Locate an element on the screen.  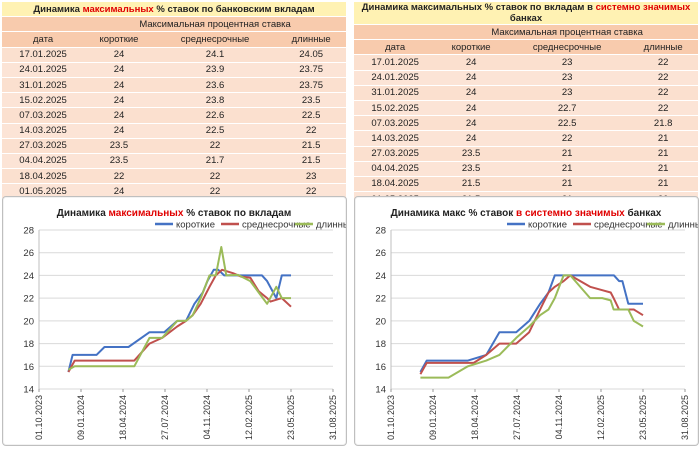
table-row: 07.03.2025 24 22.5 21.8 is located at coordinates (526, 123).